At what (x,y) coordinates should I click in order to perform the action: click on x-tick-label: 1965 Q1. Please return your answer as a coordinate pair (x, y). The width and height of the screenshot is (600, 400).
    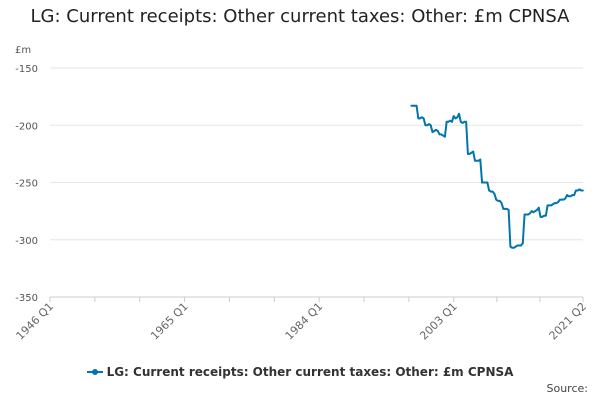
    Looking at the image, I should click on (169, 321).